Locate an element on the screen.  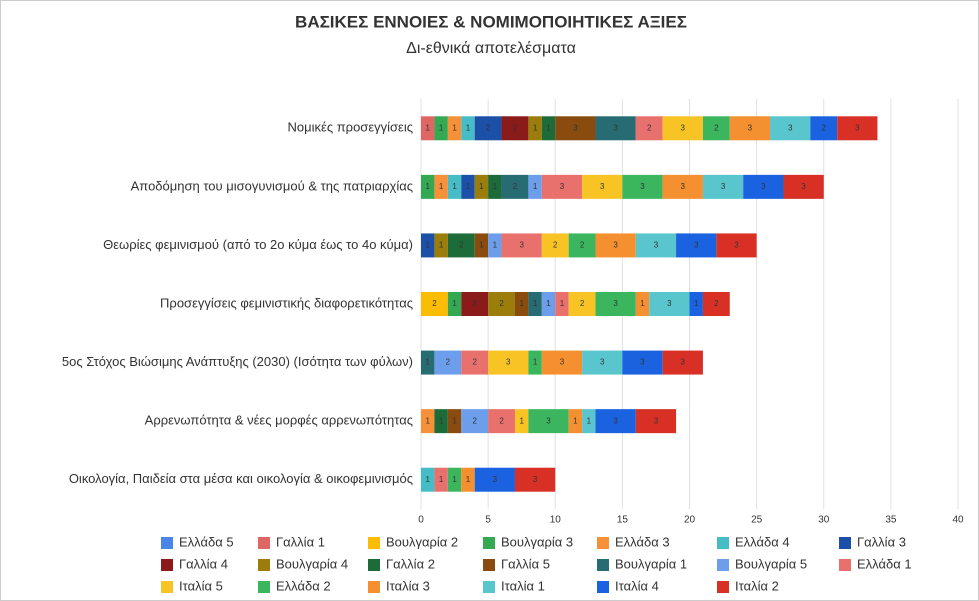
legend-label: Βουλγαρία 3 is located at coordinates (537, 541).